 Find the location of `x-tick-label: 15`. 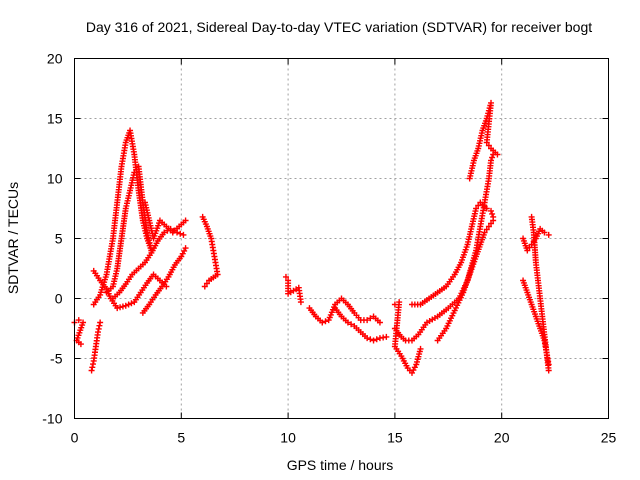

x-tick-label: 15 is located at coordinates (395, 438).